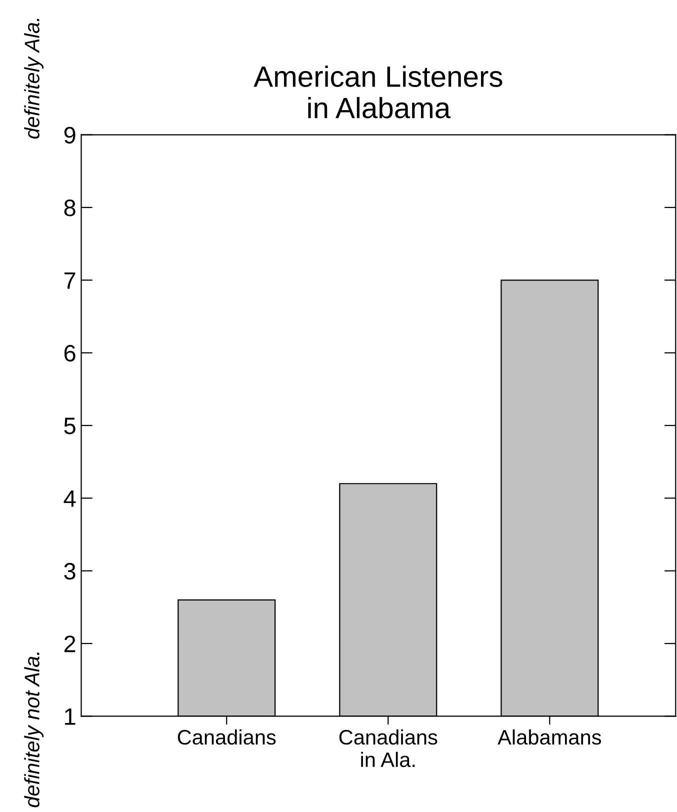 Image resolution: width=677 pixels, height=812 pixels. I want to click on y-tick-label: 9, so click(70, 135).